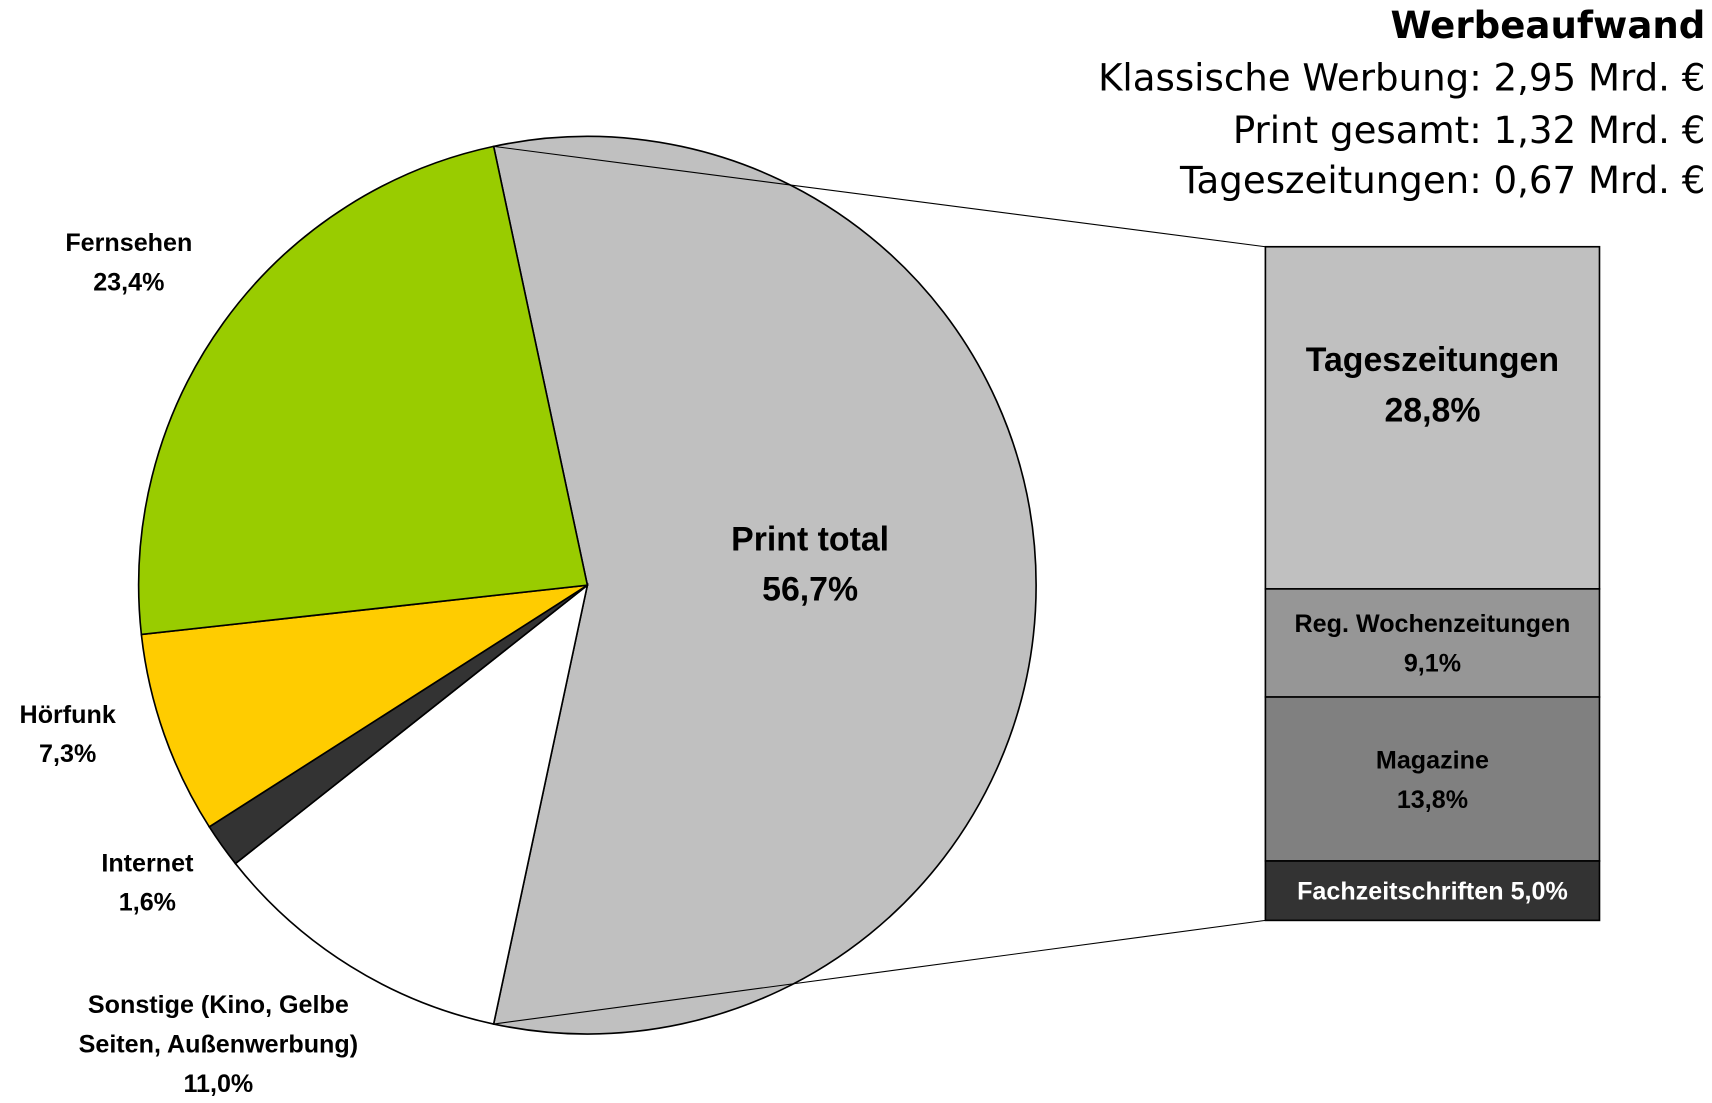  I want to click on annotation: Tageszeitungen: 0,67 Mrd. €, so click(1443, 181).